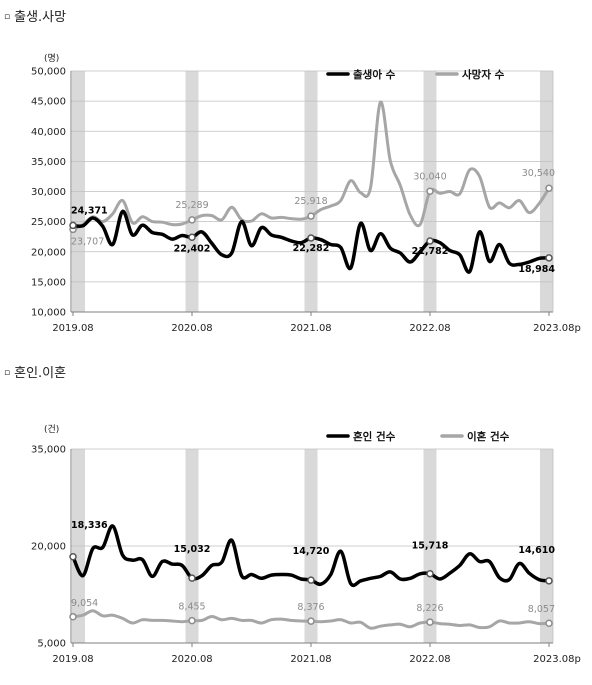 The image size is (592, 685). Describe the element at coordinates (538, 173) in the screenshot. I see `data-label: 30,540` at that location.